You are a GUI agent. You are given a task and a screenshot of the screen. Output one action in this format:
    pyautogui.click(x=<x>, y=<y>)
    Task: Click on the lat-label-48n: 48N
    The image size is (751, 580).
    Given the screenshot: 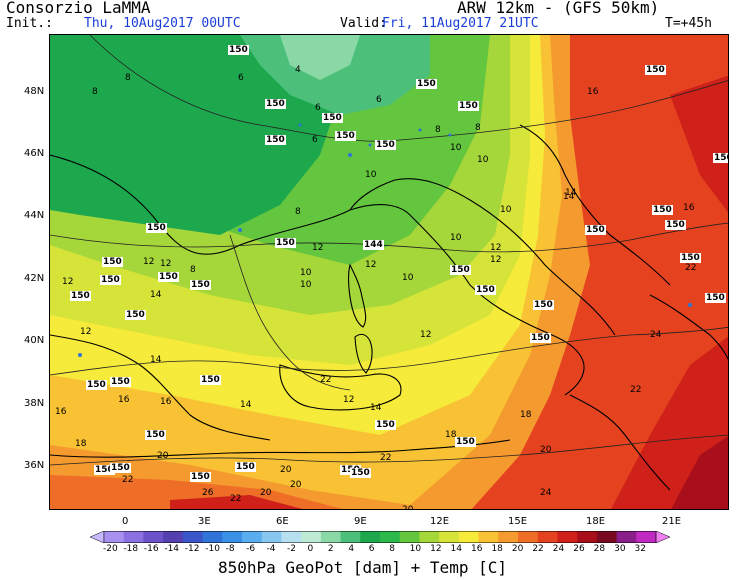 What is the action you would take?
    pyautogui.click(x=34, y=91)
    